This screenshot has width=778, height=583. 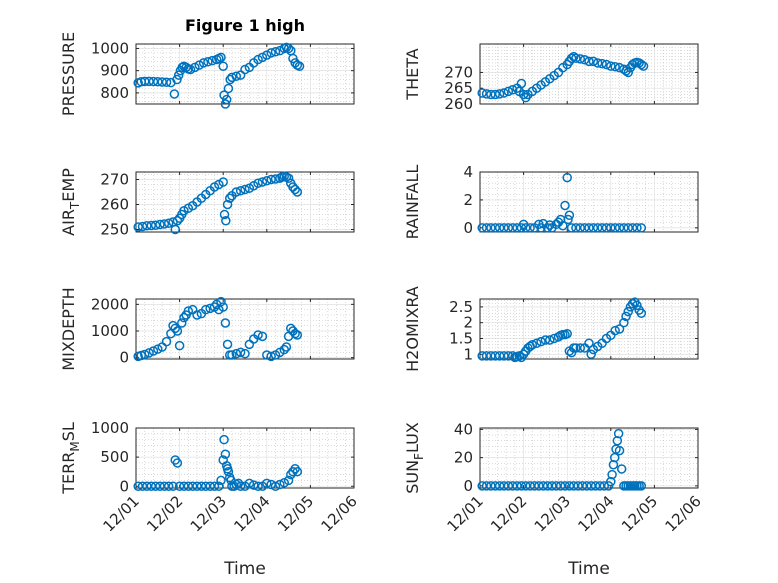 I want to click on plot-area, so click(x=589, y=74).